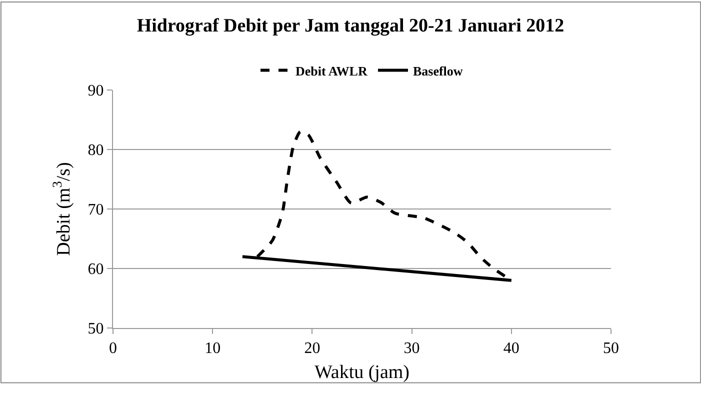  Describe the element at coordinates (113, 349) in the screenshot. I see `x-tick-label: 0` at that location.